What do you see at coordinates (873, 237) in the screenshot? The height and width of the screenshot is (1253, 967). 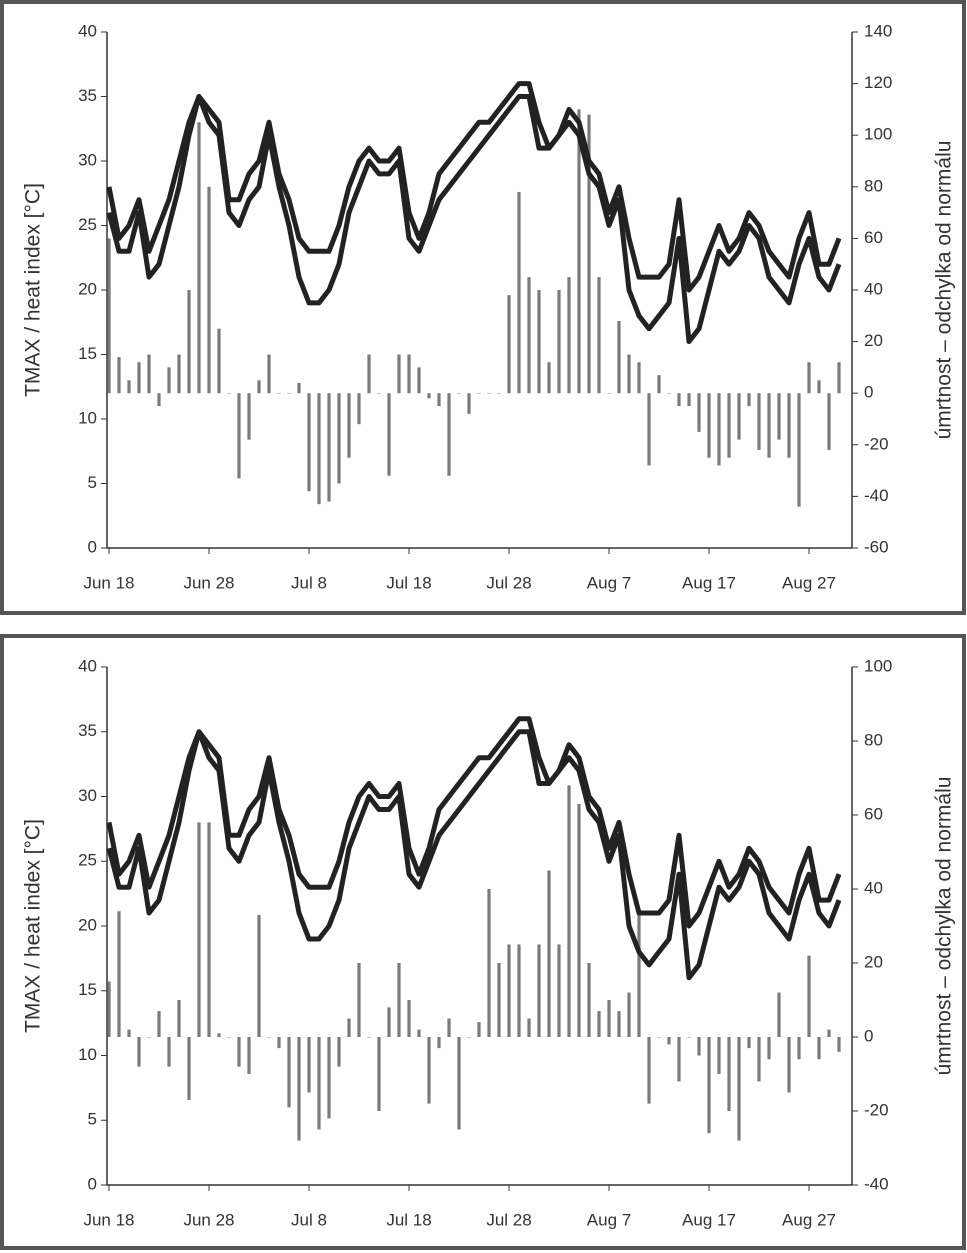 I see `y2-tick-label: 60` at bounding box center [873, 237].